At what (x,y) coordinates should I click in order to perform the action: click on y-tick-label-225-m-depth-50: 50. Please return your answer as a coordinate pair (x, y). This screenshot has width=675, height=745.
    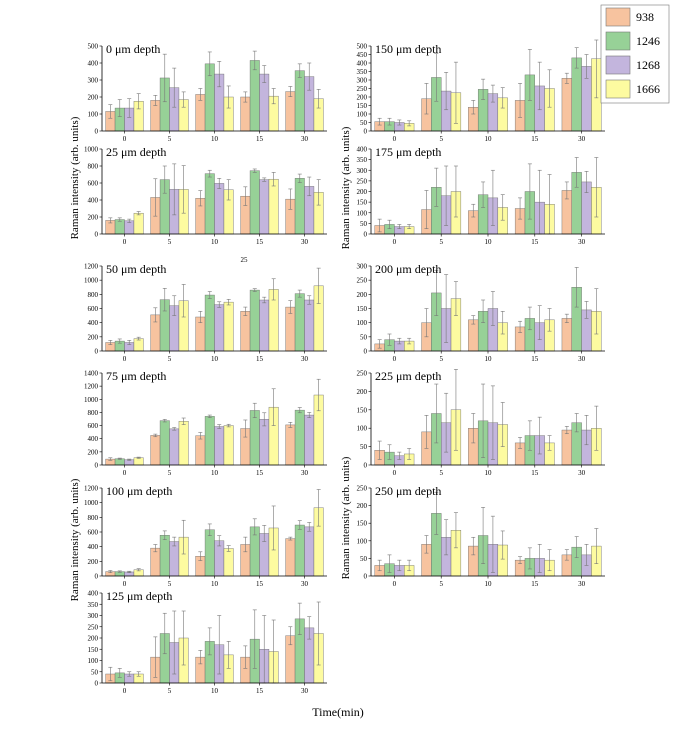
    Looking at the image, I should click on (364, 447).